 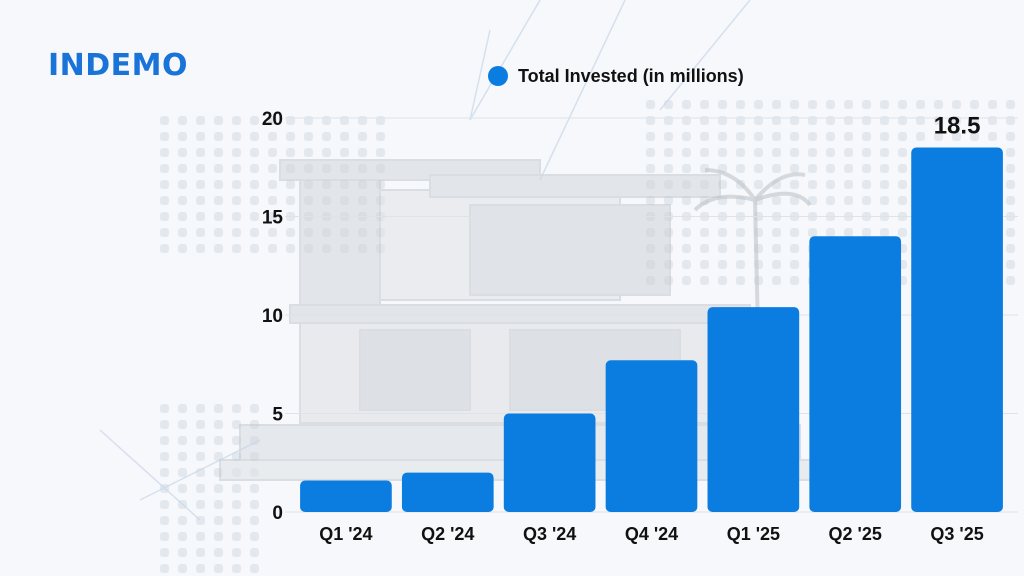 What do you see at coordinates (753, 534) in the screenshot?
I see `x-tick-label: Q1 '25` at bounding box center [753, 534].